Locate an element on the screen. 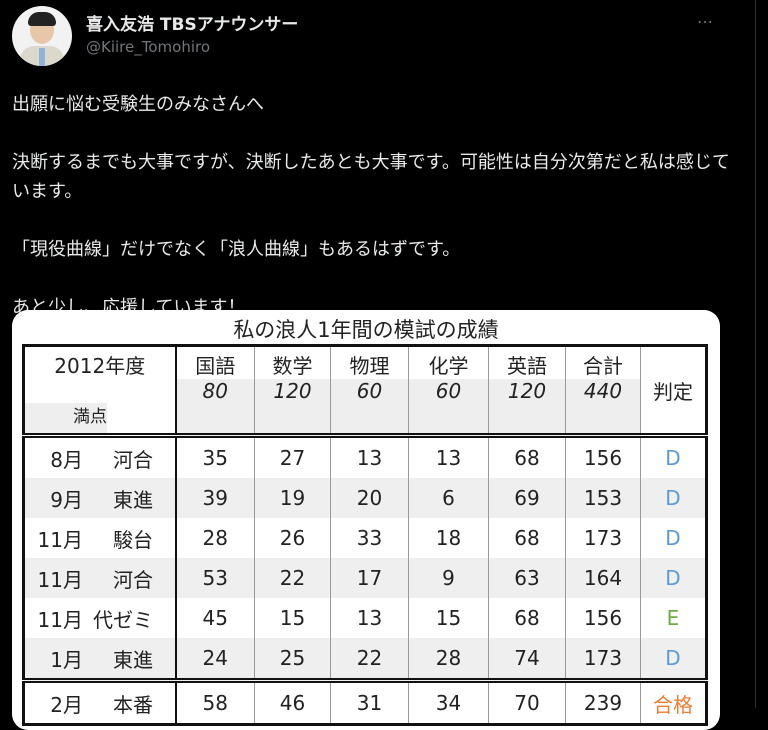 The image size is (768, 730). score-cell: 31 is located at coordinates (369, 701).